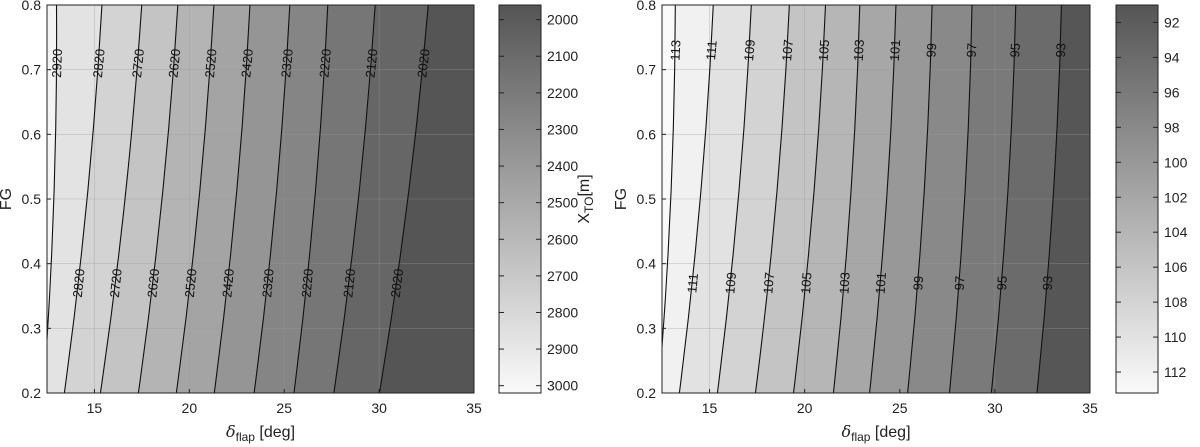 This screenshot has height=447, width=1200. I want to click on colorbar-tick-label: 106, so click(1176, 267).